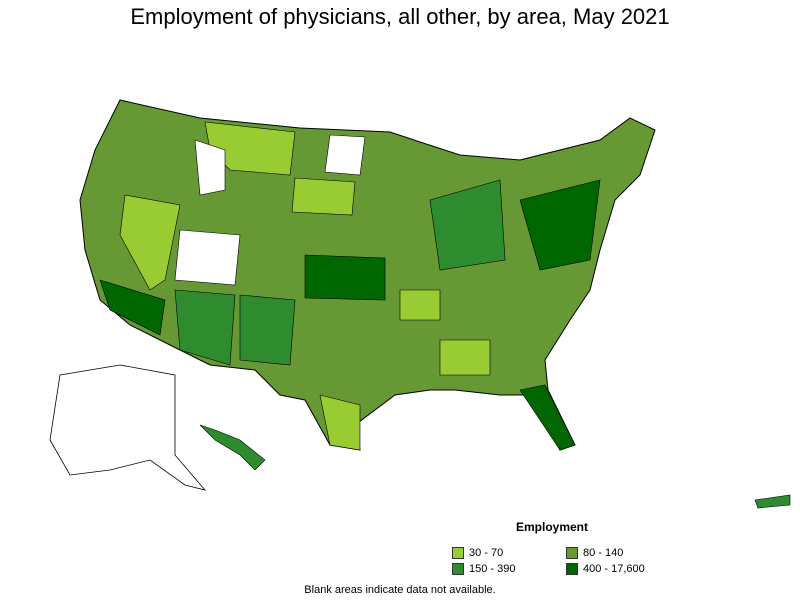 The width and height of the screenshot is (800, 600). What do you see at coordinates (772, 501) in the screenshot?
I see `puerto-rico` at bounding box center [772, 501].